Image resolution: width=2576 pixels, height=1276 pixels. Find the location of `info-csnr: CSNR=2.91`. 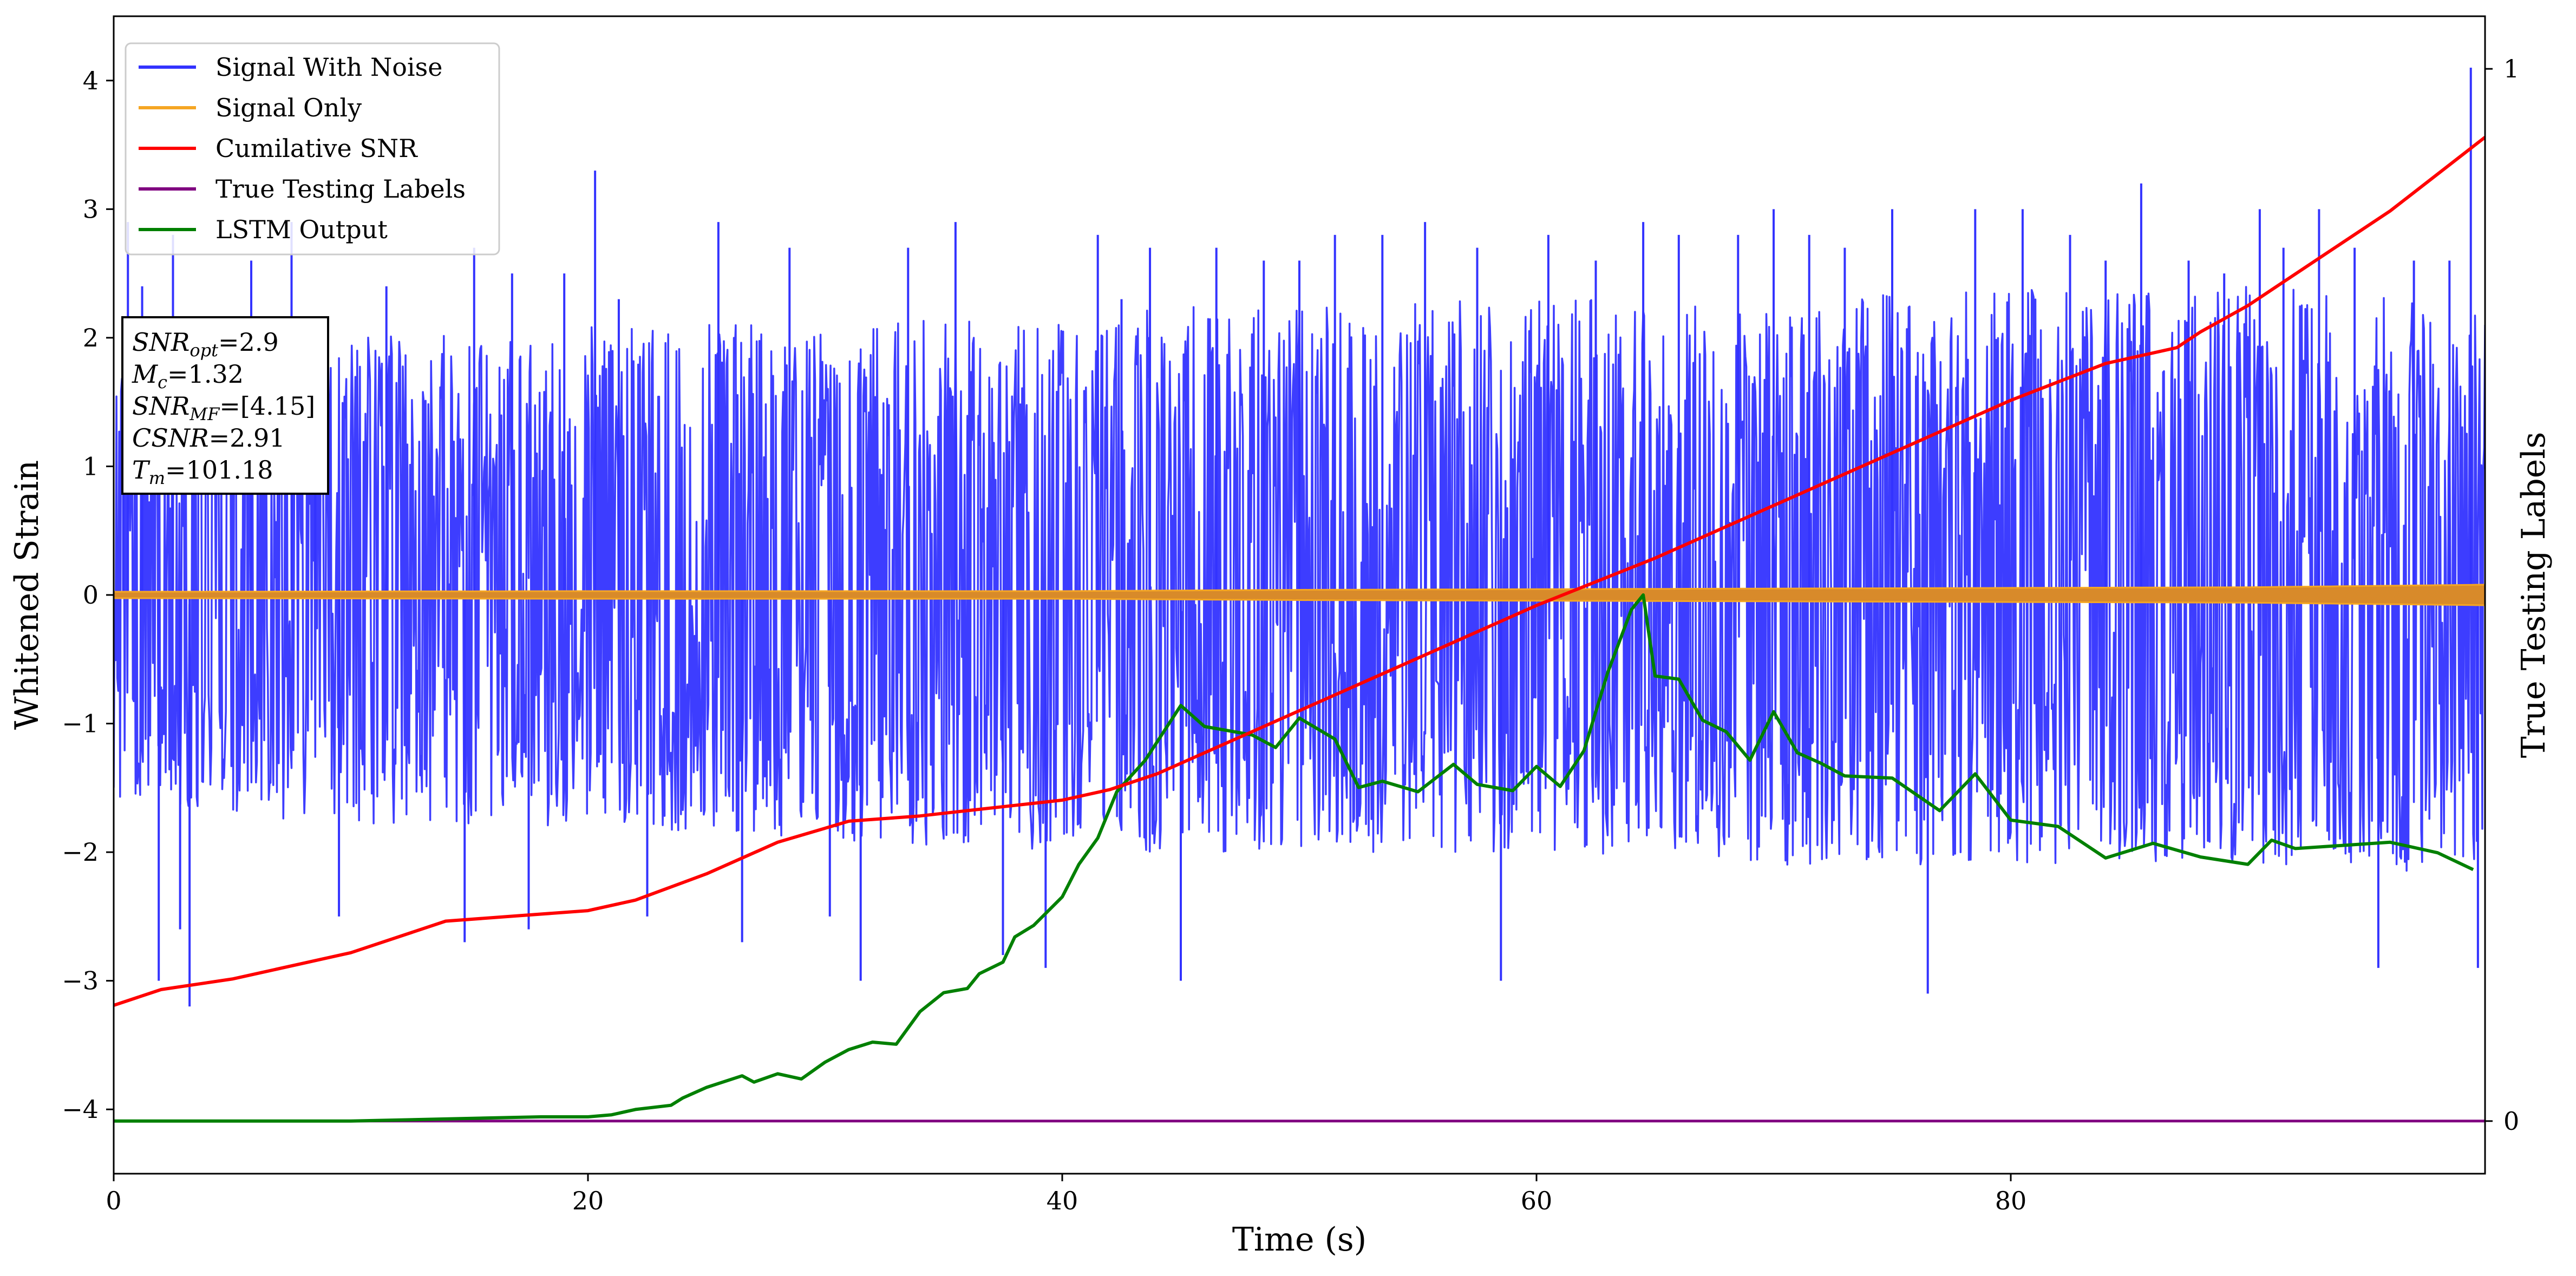

info-csnr: CSNR=2.91 is located at coordinates (208, 438).